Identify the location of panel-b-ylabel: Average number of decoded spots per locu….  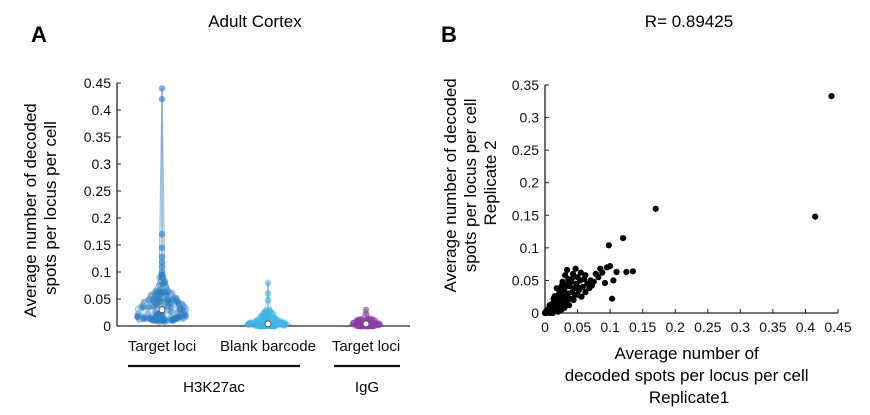
(470, 183).